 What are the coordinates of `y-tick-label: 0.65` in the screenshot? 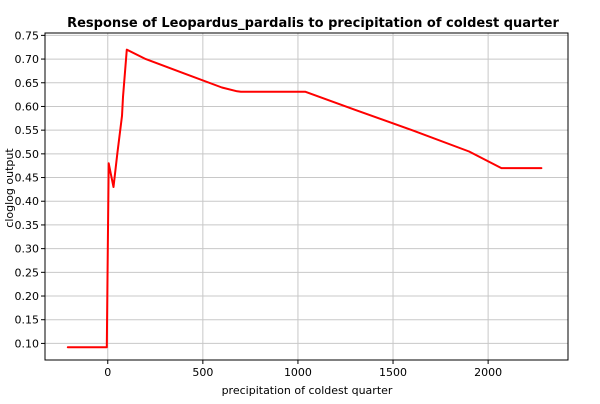 It's located at (27, 83).